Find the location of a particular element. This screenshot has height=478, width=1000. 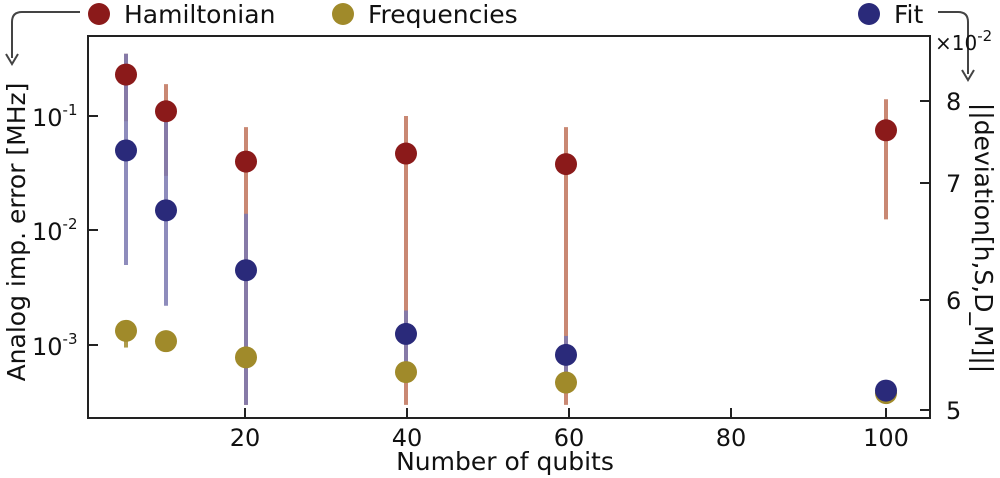

svg-text: 40 is located at coordinates (407, 438).